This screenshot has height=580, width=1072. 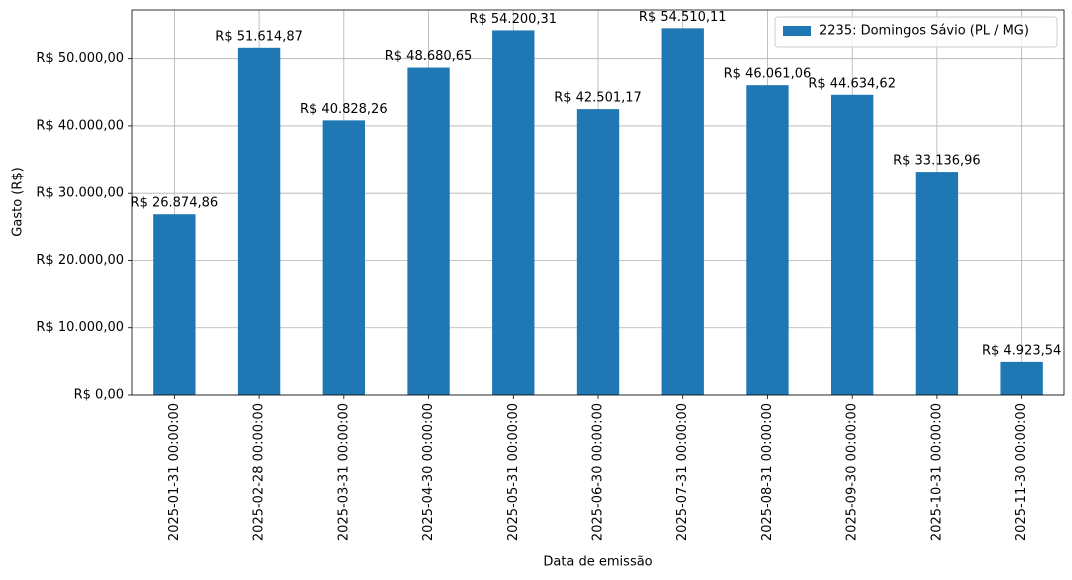 What do you see at coordinates (175, 203) in the screenshot?
I see `data-label: R$ 26.874,86` at bounding box center [175, 203].